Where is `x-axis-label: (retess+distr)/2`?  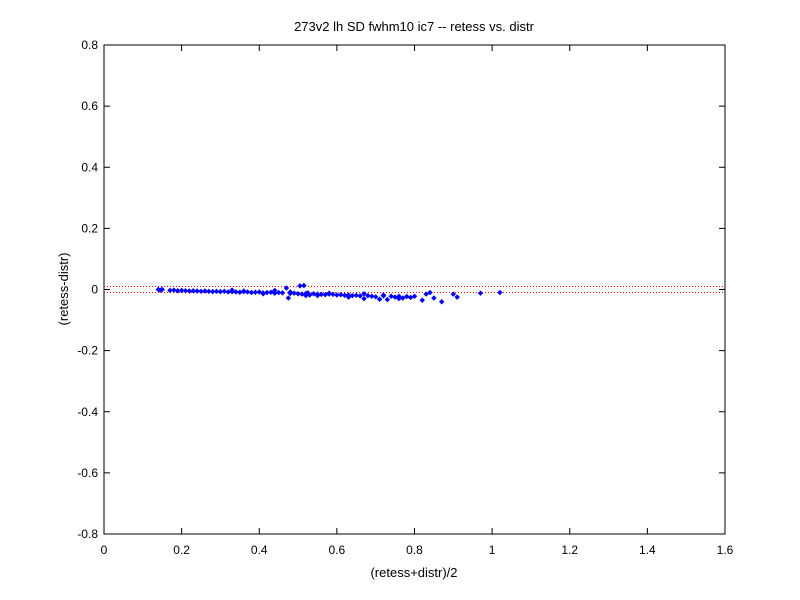
x-axis-label: (retess+distr)/2 is located at coordinates (413, 572).